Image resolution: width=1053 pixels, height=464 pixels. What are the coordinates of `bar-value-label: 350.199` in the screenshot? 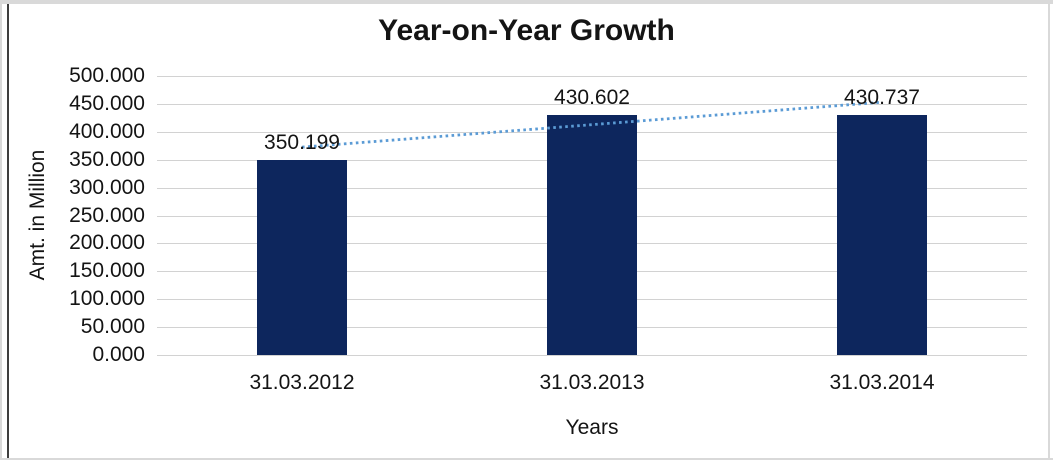 It's located at (302, 142).